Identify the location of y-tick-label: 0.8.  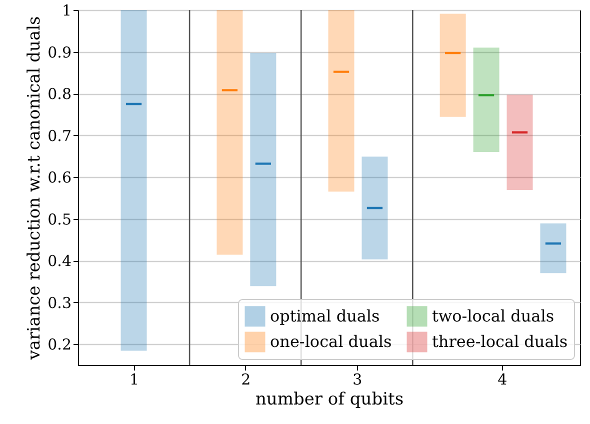
(60, 94).